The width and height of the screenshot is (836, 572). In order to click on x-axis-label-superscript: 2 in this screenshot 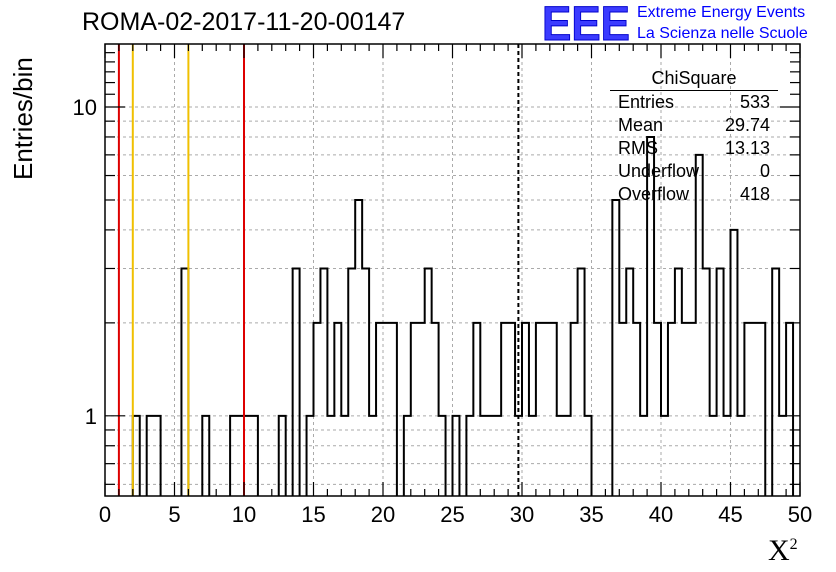, I will do `click(793, 544)`.